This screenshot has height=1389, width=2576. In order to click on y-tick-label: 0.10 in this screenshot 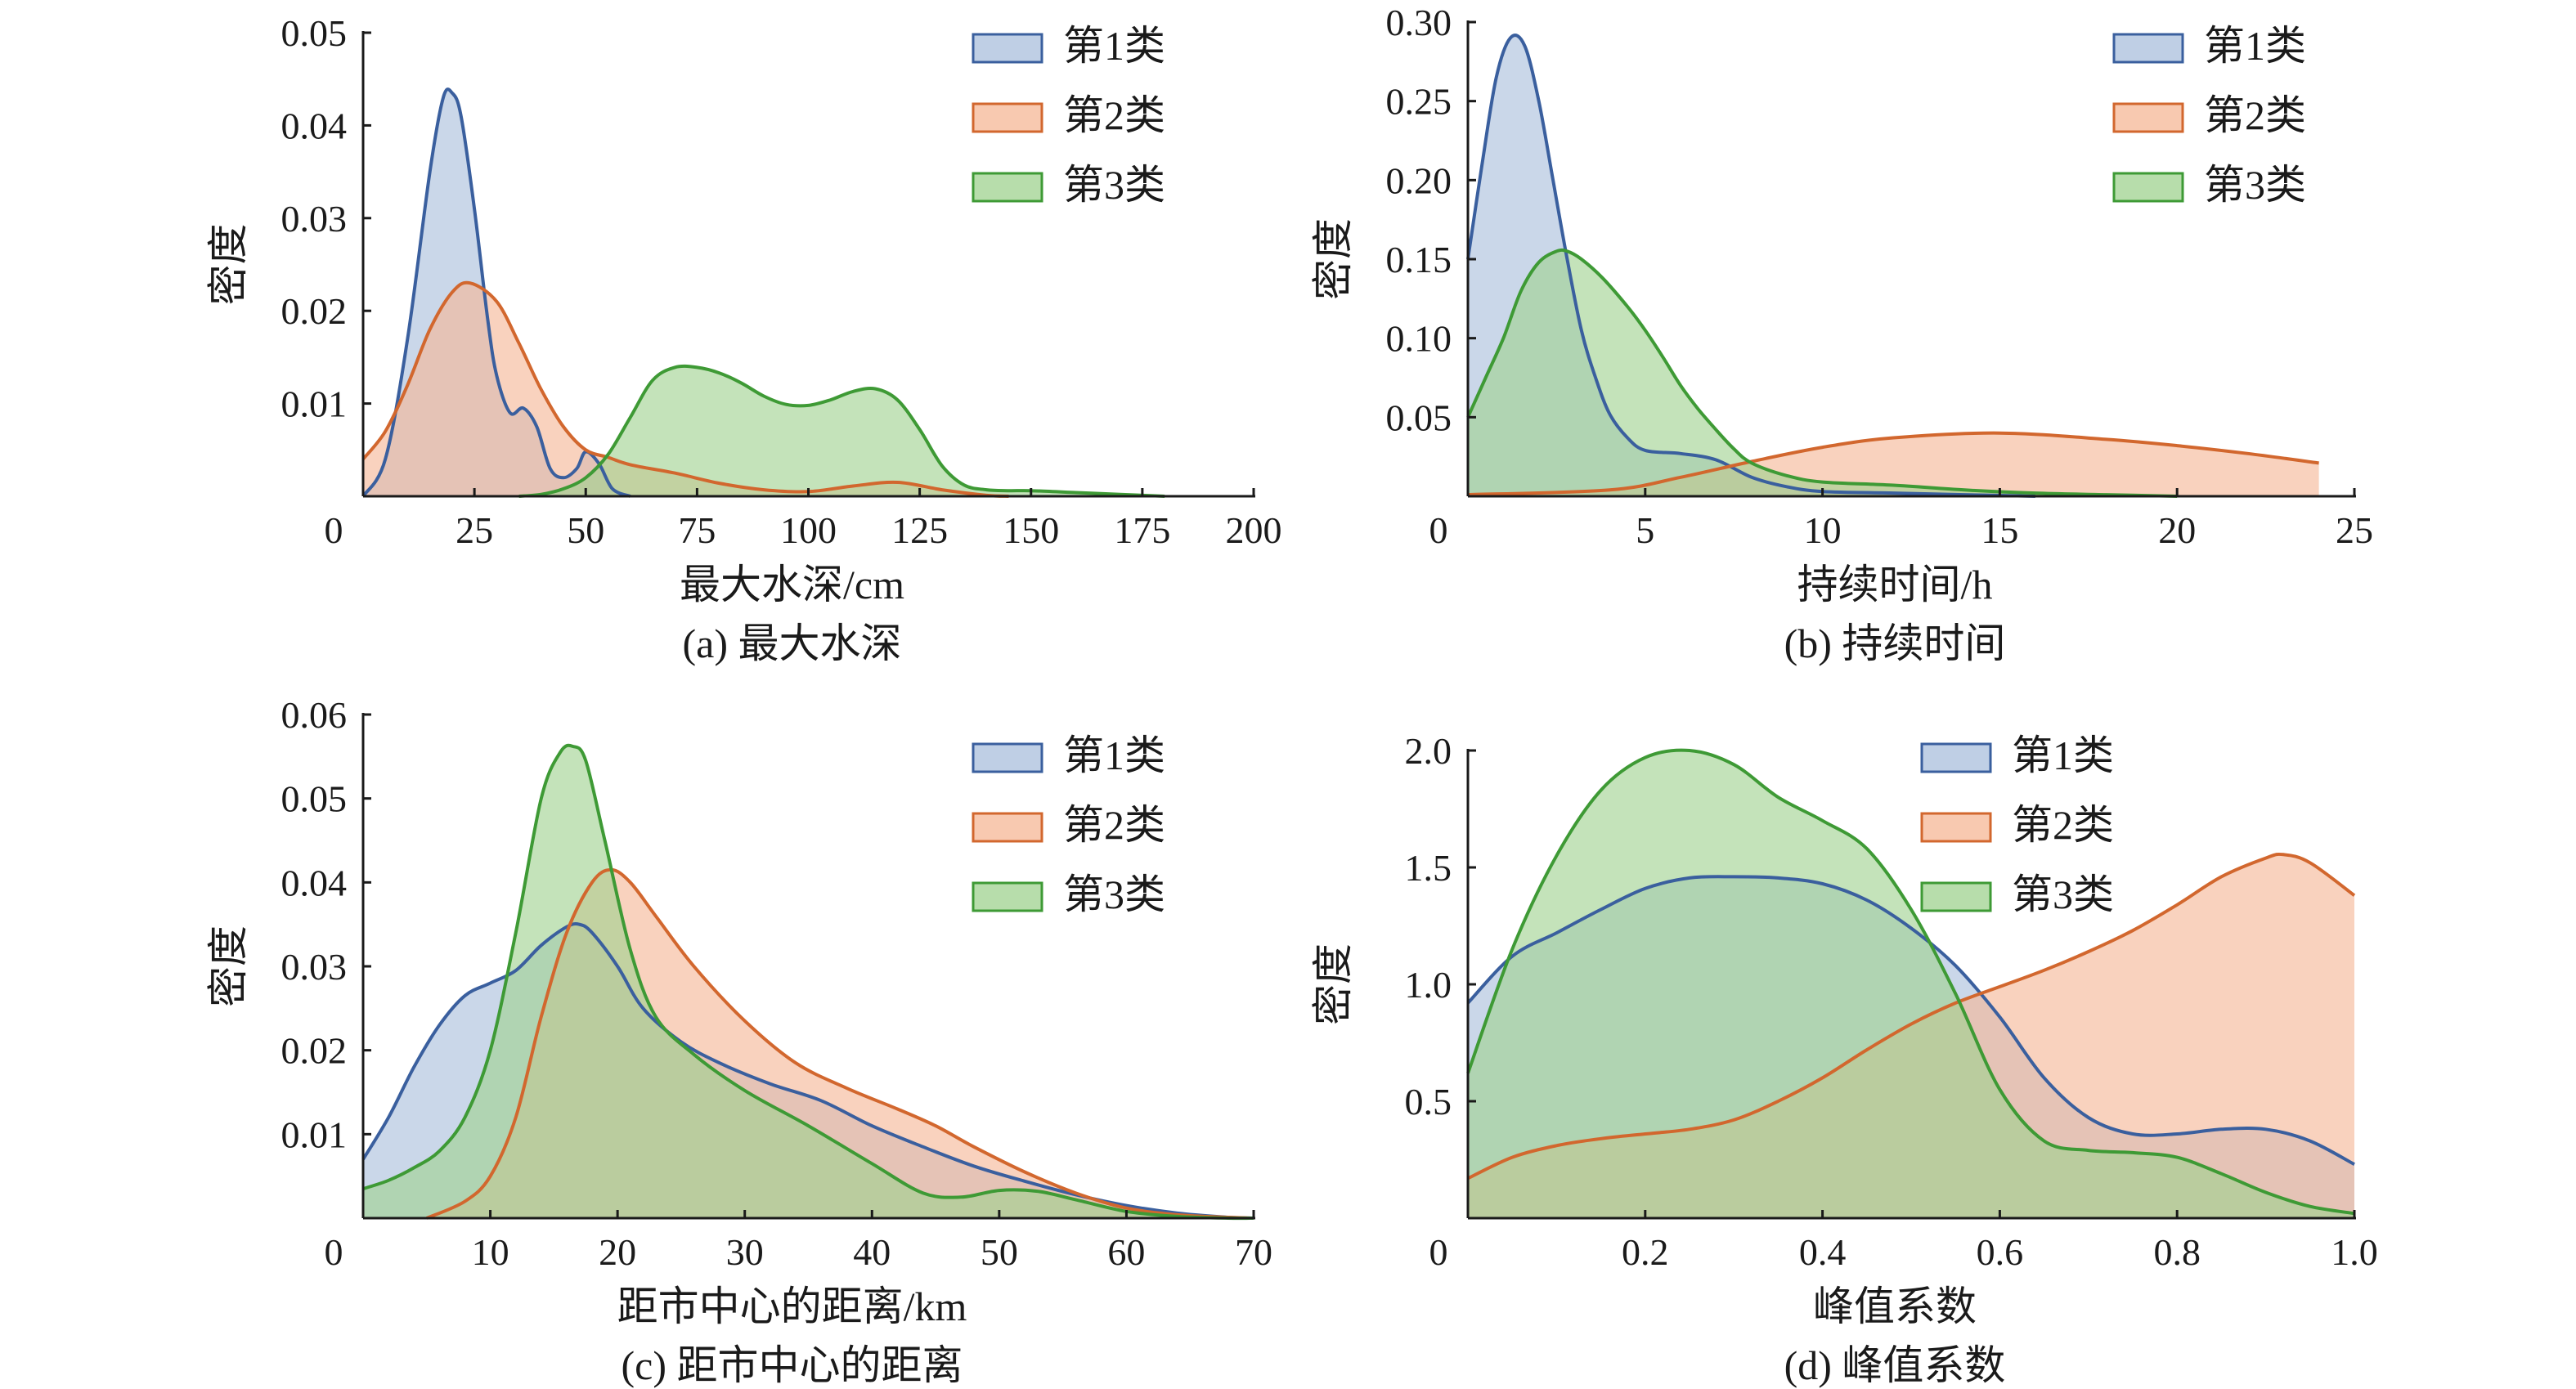, I will do `click(1419, 339)`.